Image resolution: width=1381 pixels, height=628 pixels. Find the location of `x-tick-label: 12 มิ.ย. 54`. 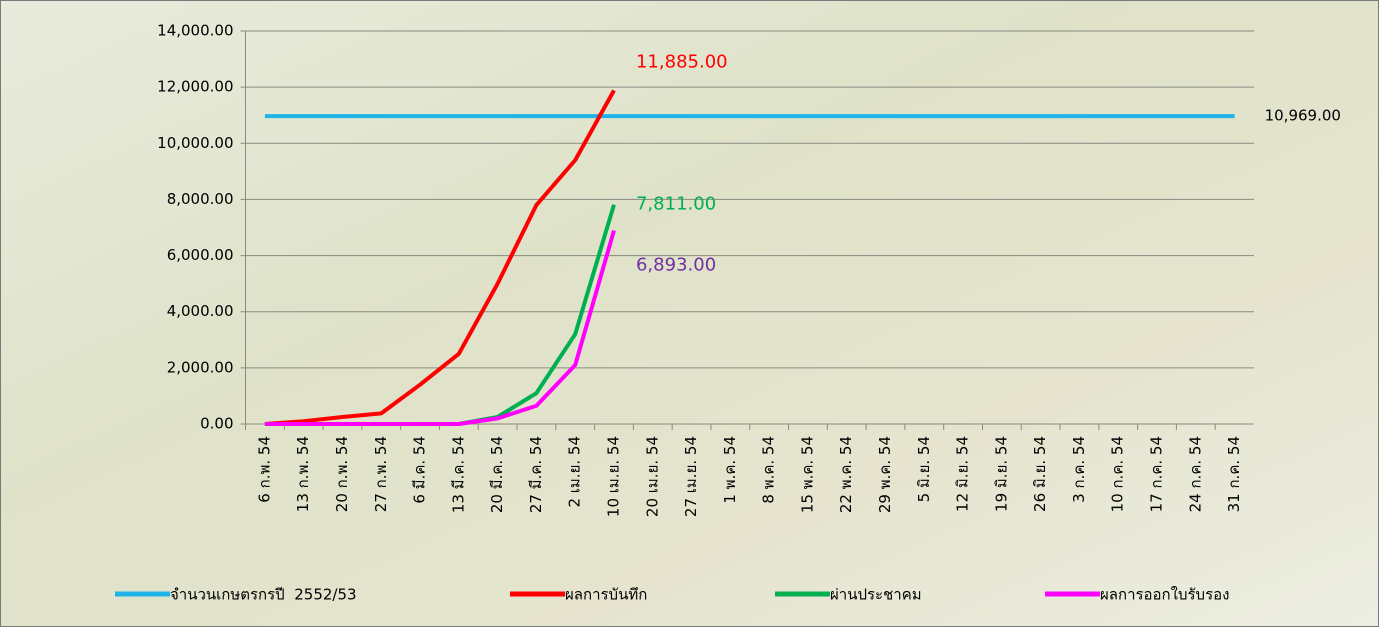

x-tick-label: 12 มิ.ย. 54 is located at coordinates (963, 474).